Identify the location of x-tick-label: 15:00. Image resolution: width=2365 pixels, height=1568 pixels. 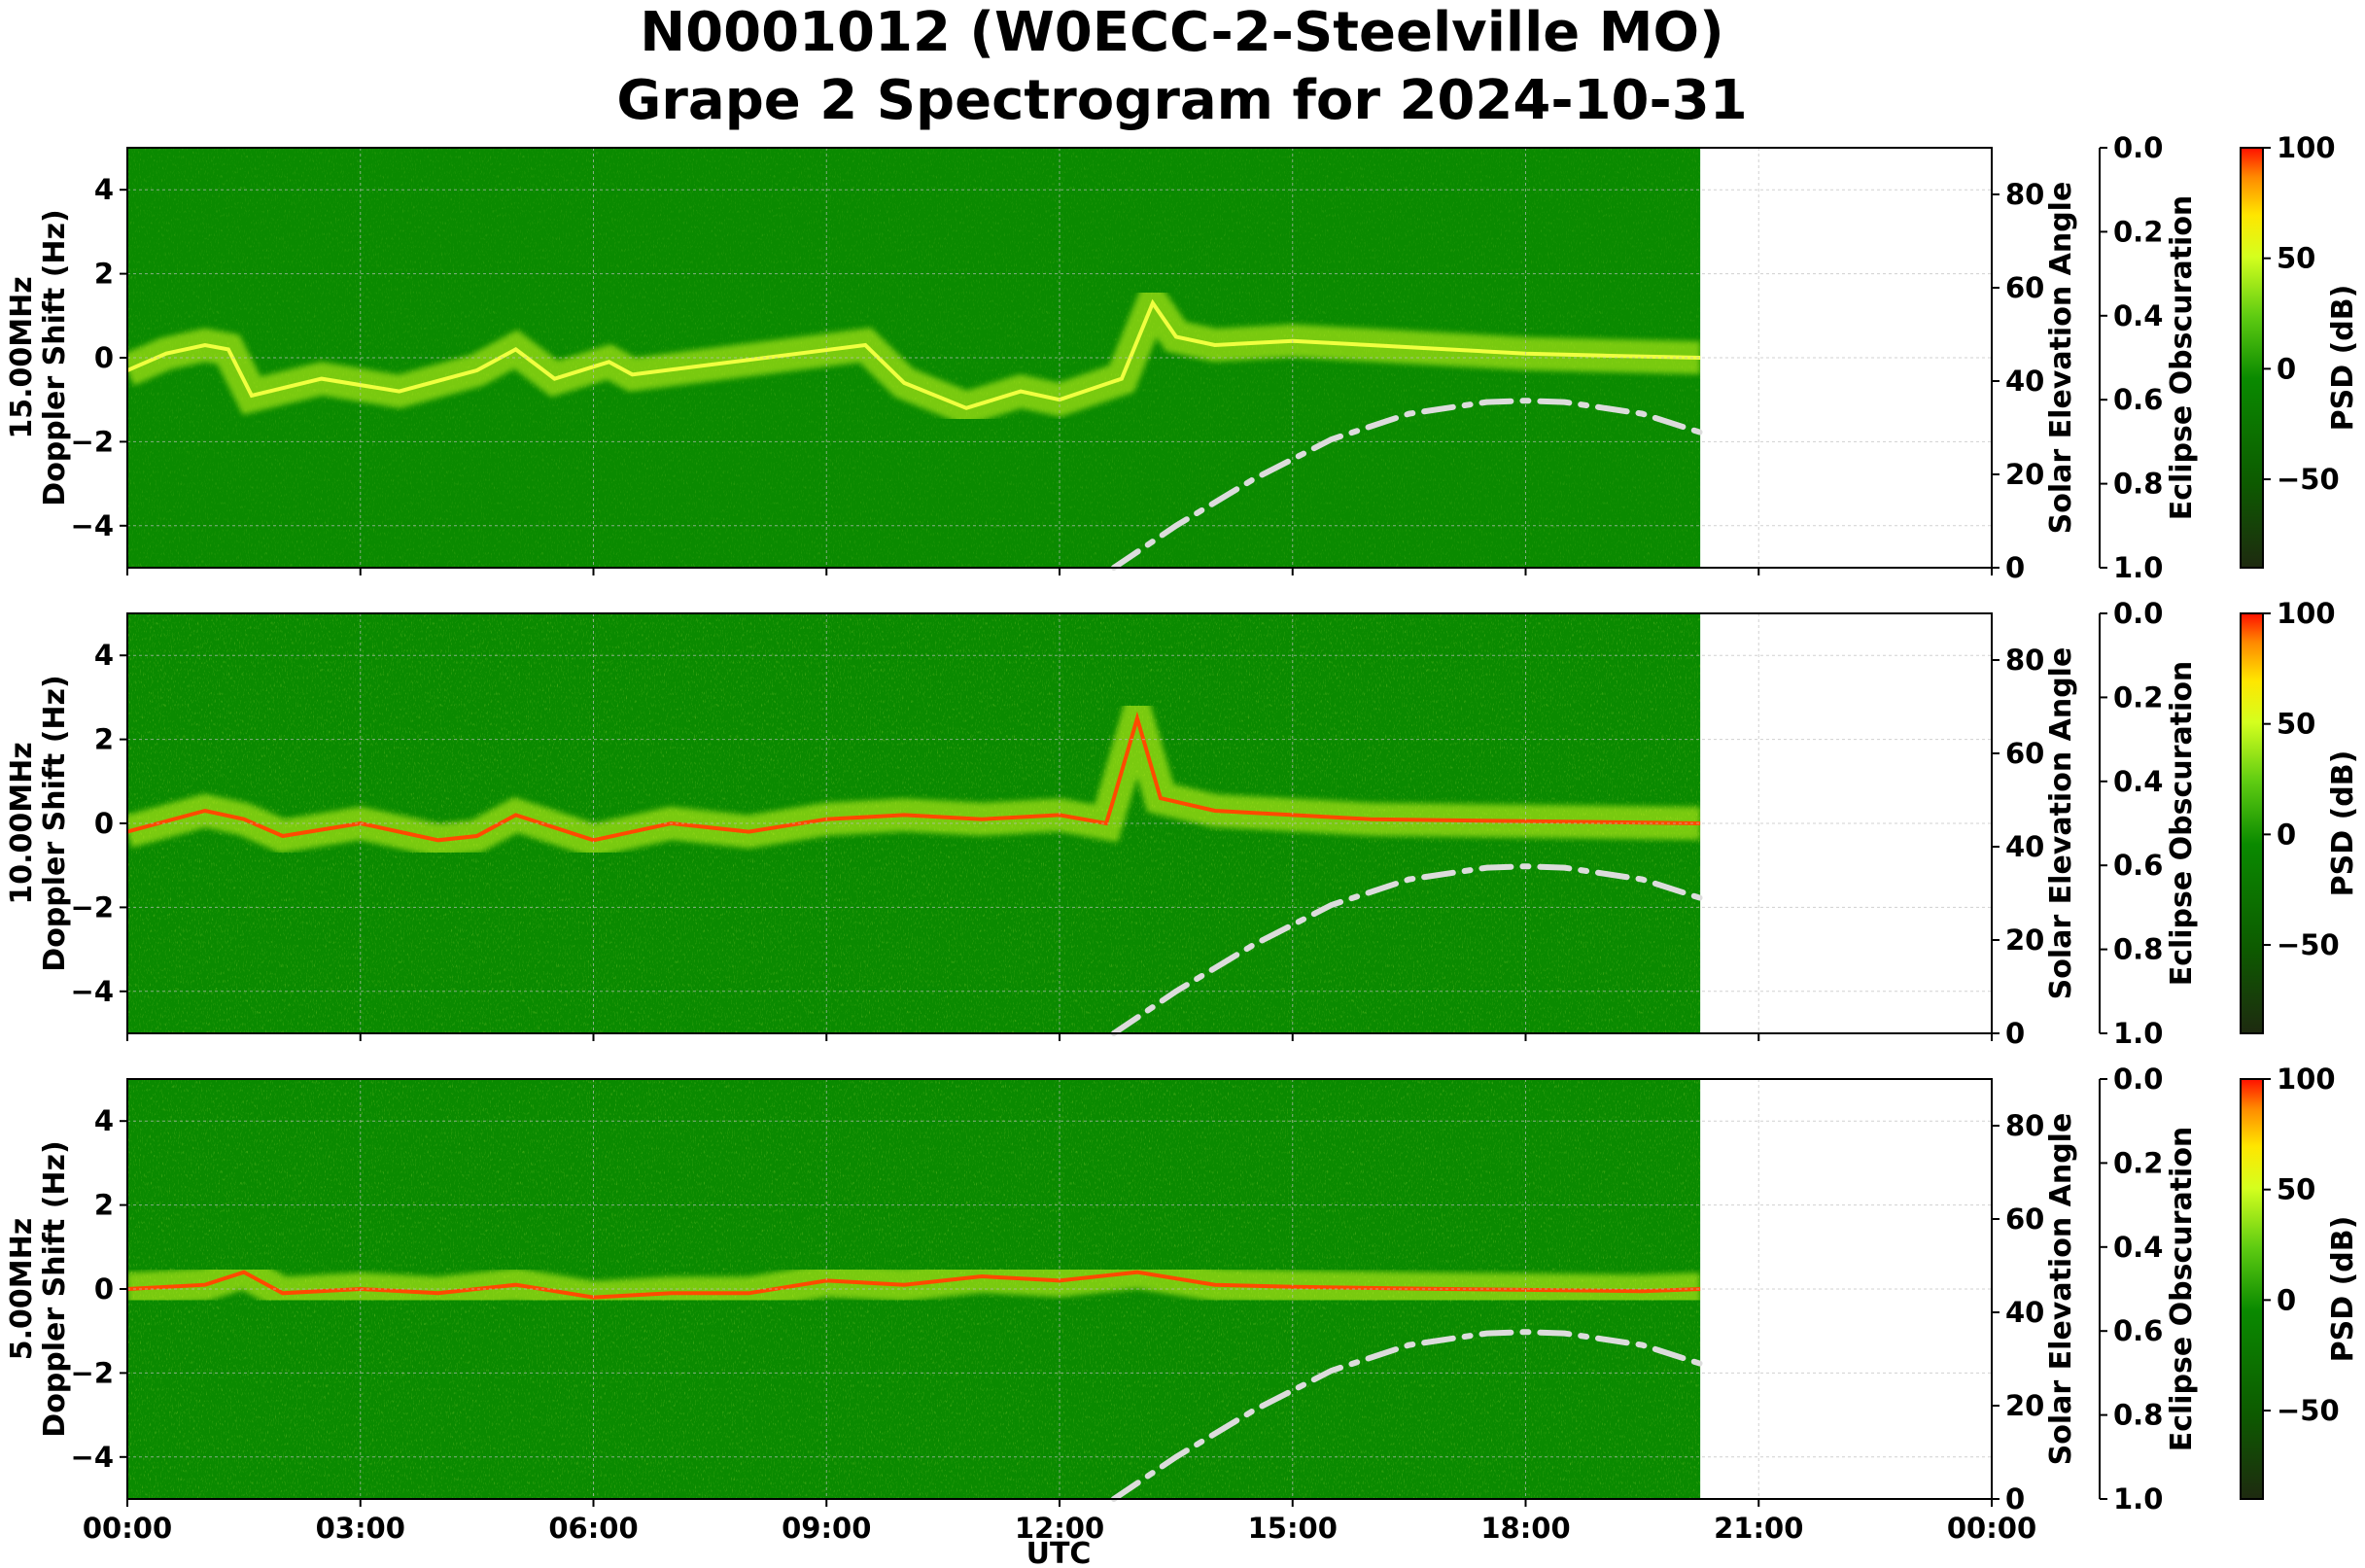
(1293, 1528).